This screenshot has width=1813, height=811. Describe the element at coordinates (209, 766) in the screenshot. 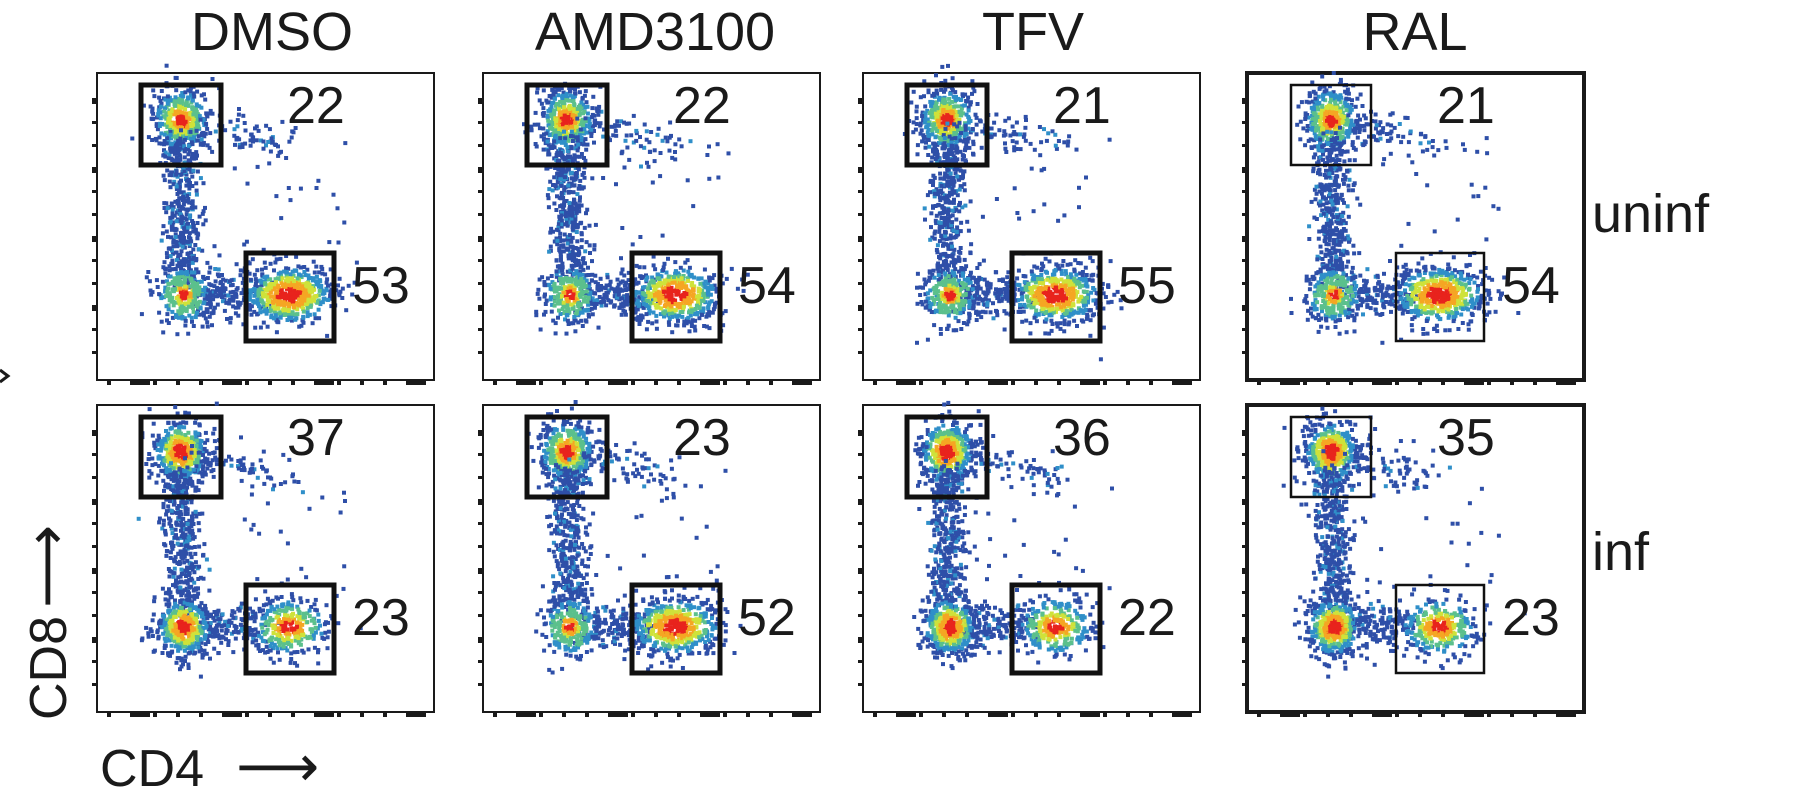

I see `x-axis-label: CD4 ⟶` at that location.